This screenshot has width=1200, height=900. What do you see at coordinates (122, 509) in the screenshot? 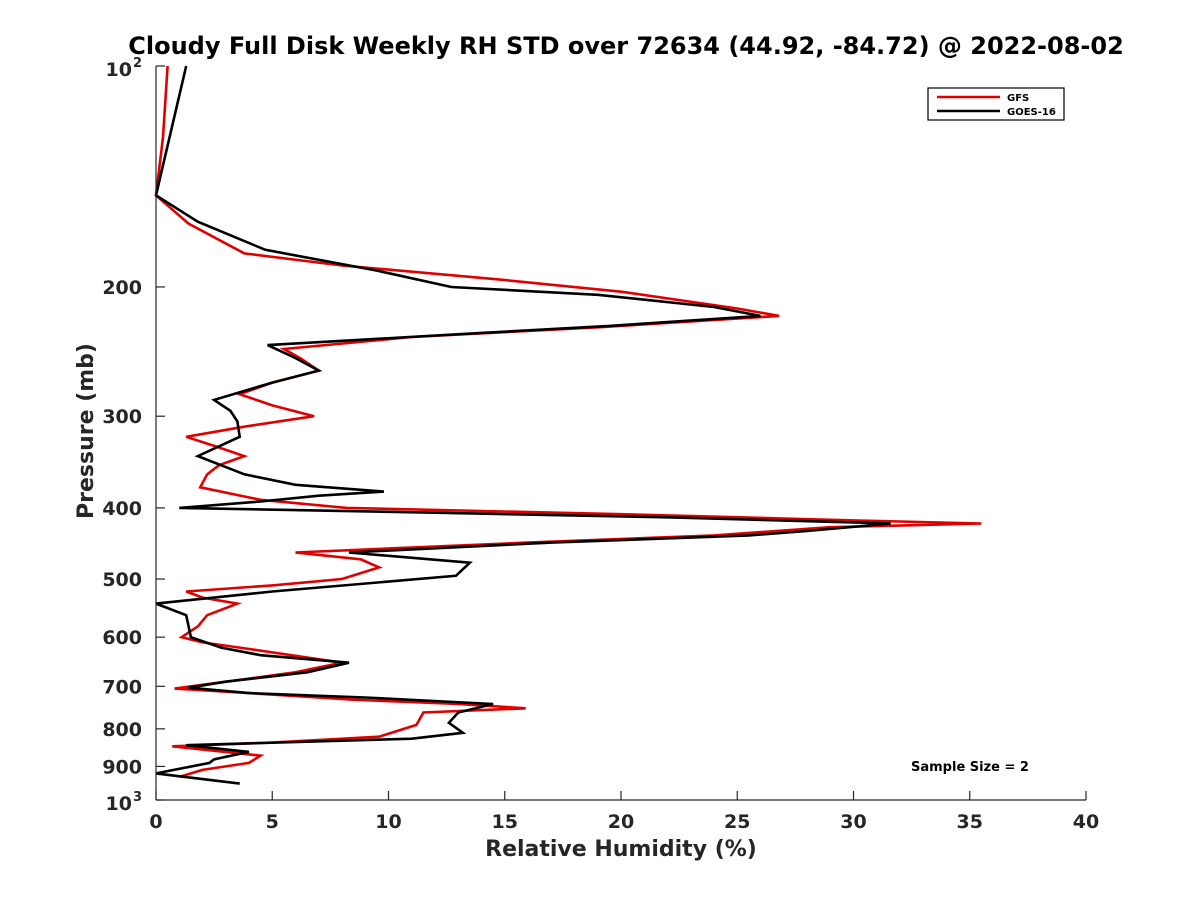
I see `y-tick-label: 400` at bounding box center [122, 509].